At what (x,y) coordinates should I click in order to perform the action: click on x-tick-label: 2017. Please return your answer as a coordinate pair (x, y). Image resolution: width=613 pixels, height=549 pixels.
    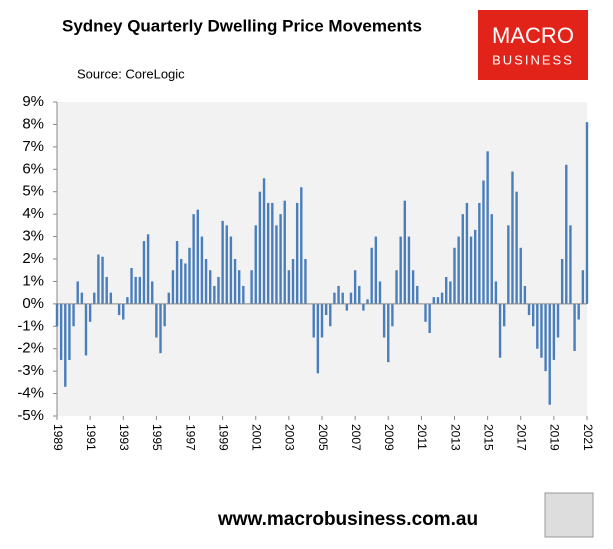
    Looking at the image, I should click on (522, 437).